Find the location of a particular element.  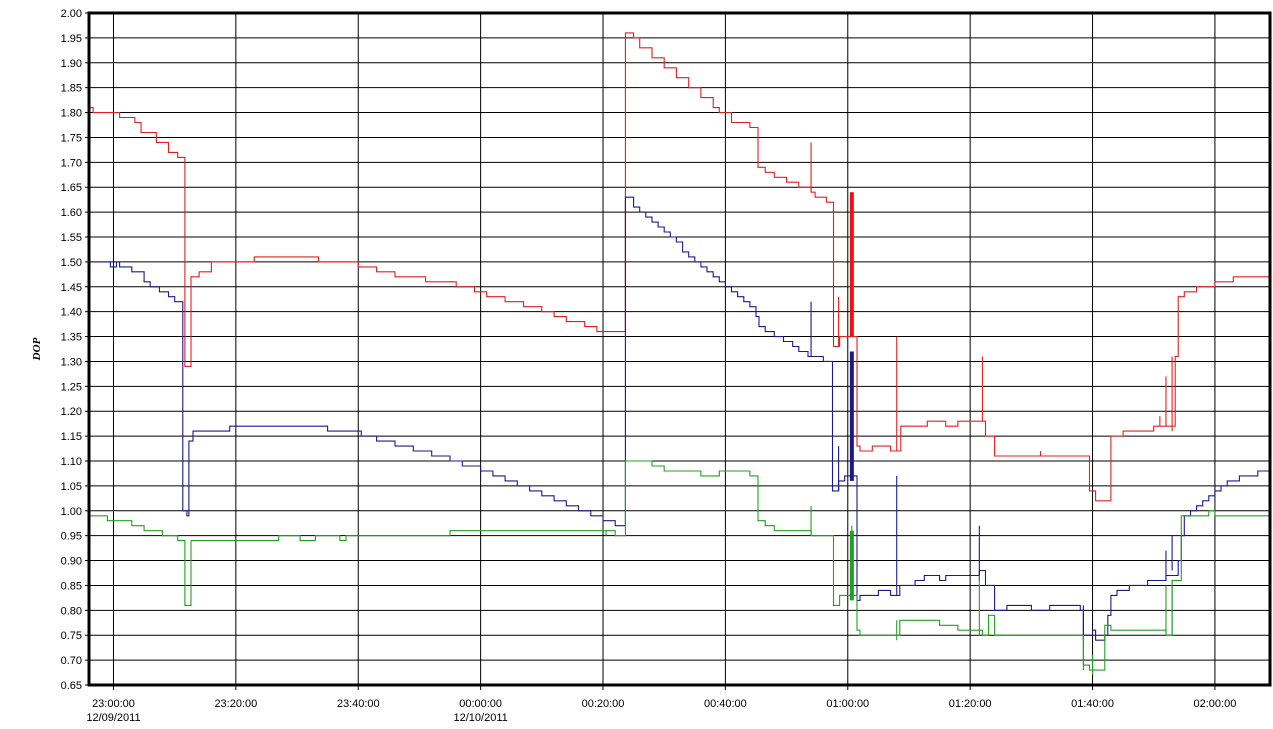

y-tick-label: 1.85 is located at coordinates (71, 89).